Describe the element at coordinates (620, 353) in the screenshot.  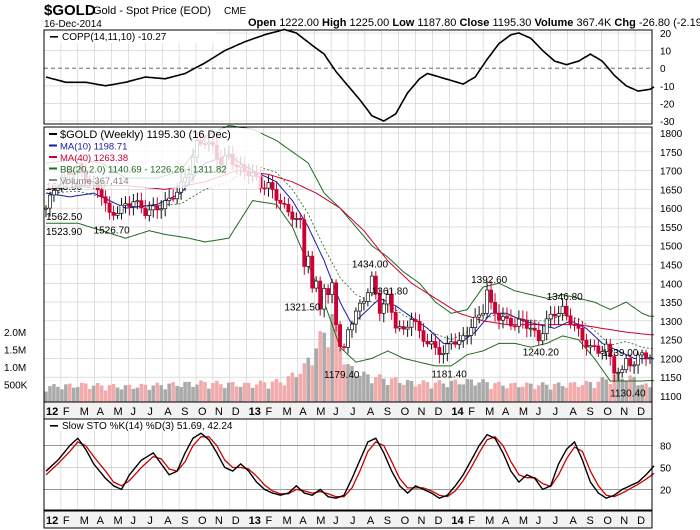
I see `price-annotation: 1239.00` at that location.